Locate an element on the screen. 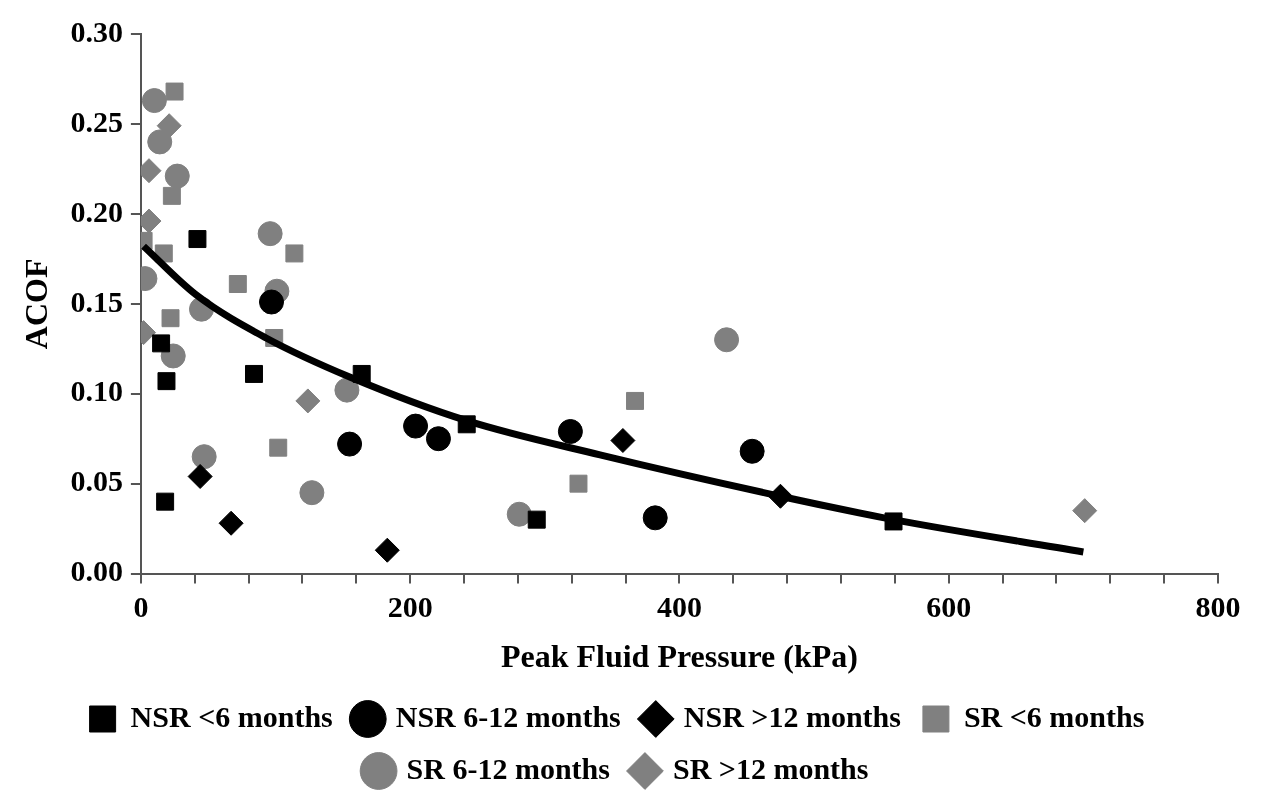  x-tick-label: 200 is located at coordinates (410, 607).